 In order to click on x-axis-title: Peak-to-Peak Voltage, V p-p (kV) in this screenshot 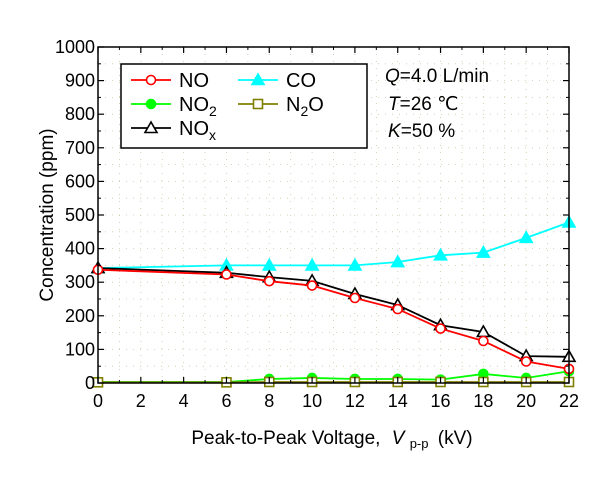, I will do `click(331, 440)`.